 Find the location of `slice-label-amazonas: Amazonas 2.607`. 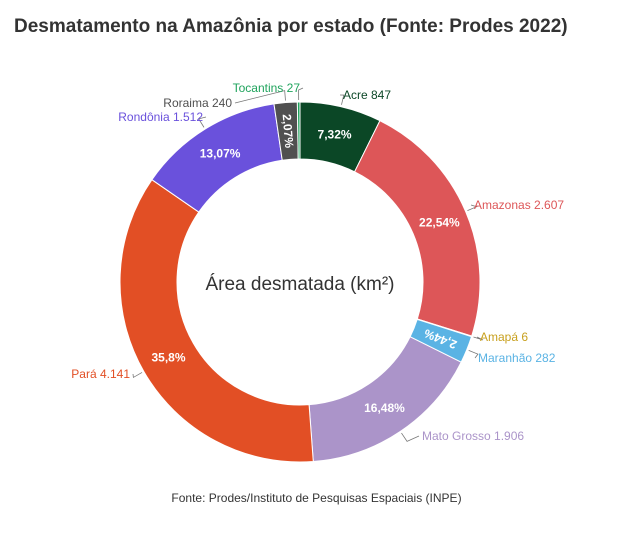

slice-label-amazonas: Amazonas 2.607 is located at coordinates (519, 205).